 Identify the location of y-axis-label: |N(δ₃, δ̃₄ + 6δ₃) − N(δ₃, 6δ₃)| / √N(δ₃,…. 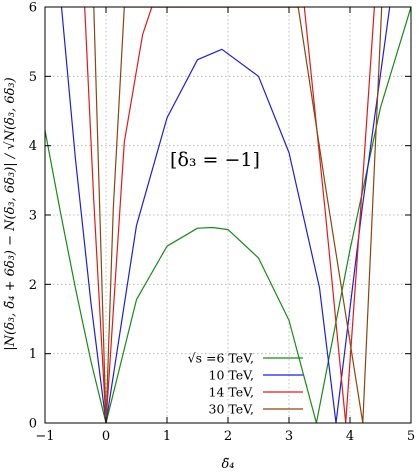
(10, 213).